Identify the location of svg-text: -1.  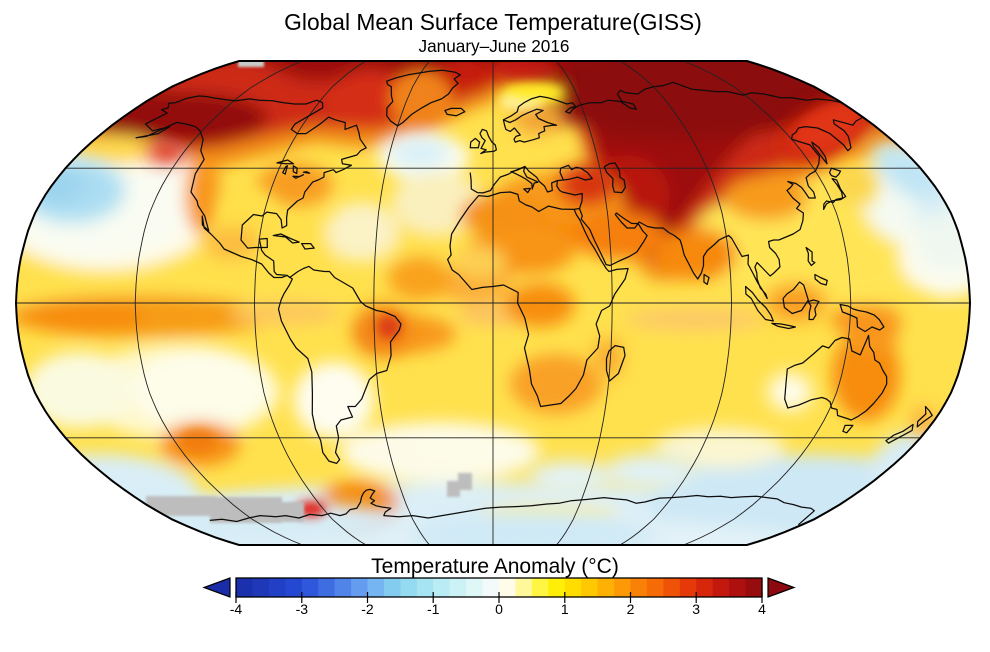
(433, 609).